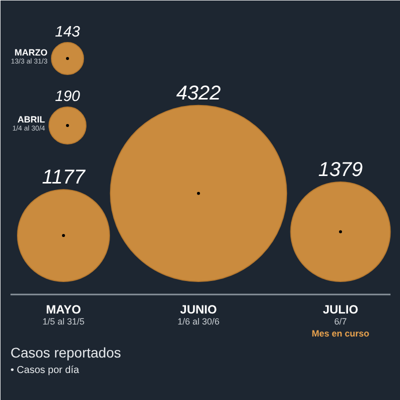  What do you see at coordinates (340, 309) in the screenshot?
I see `category-label: JULIO` at bounding box center [340, 309].